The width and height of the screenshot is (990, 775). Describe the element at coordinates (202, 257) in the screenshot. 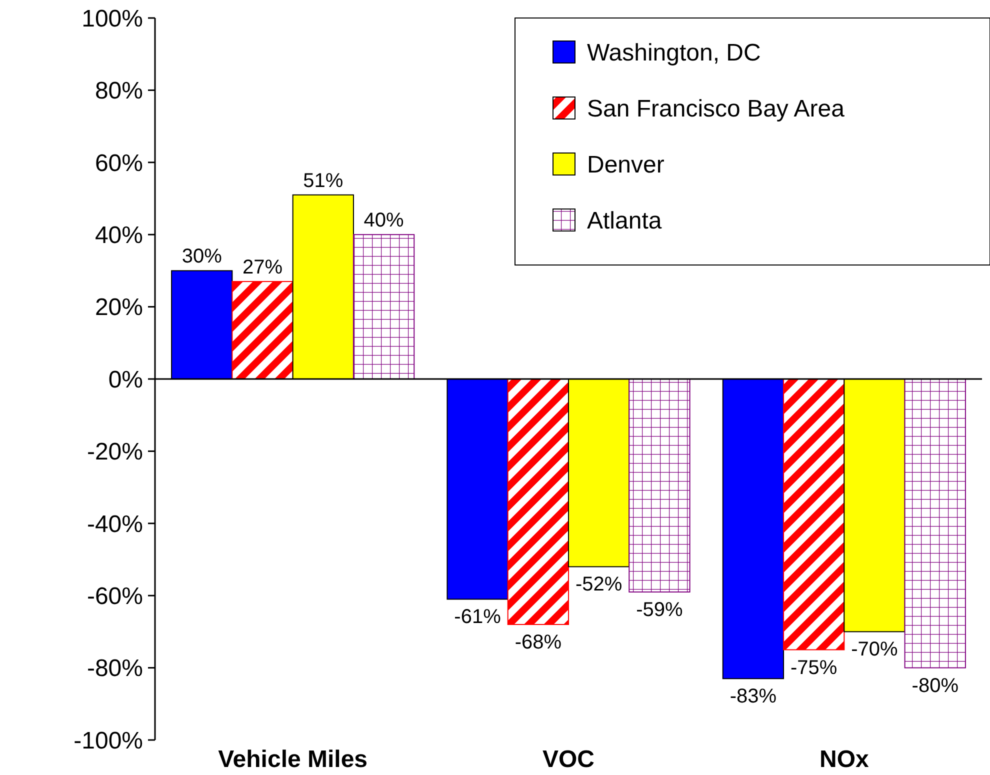

I see `text: 30%` at that location.